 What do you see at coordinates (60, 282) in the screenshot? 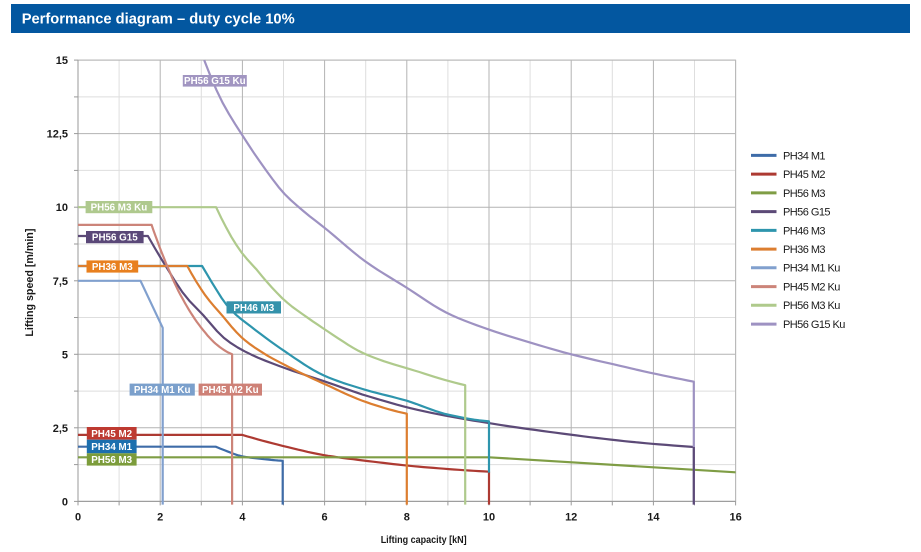
I see `svg-text: 7,5` at bounding box center [60, 282].